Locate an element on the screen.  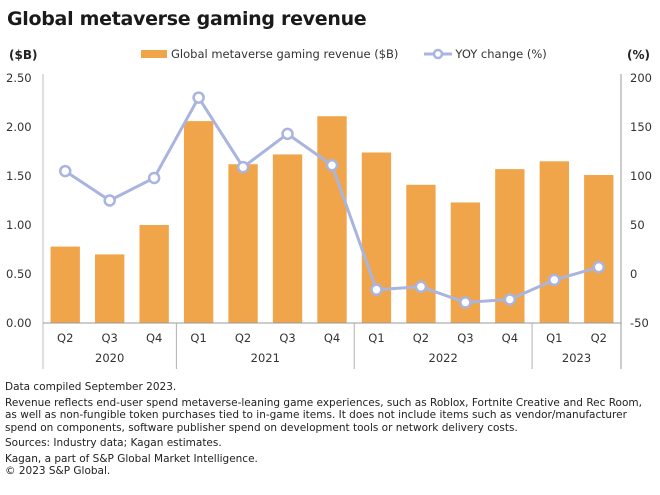
chart-title: Global metaverse gaming revenue is located at coordinates (187, 19).